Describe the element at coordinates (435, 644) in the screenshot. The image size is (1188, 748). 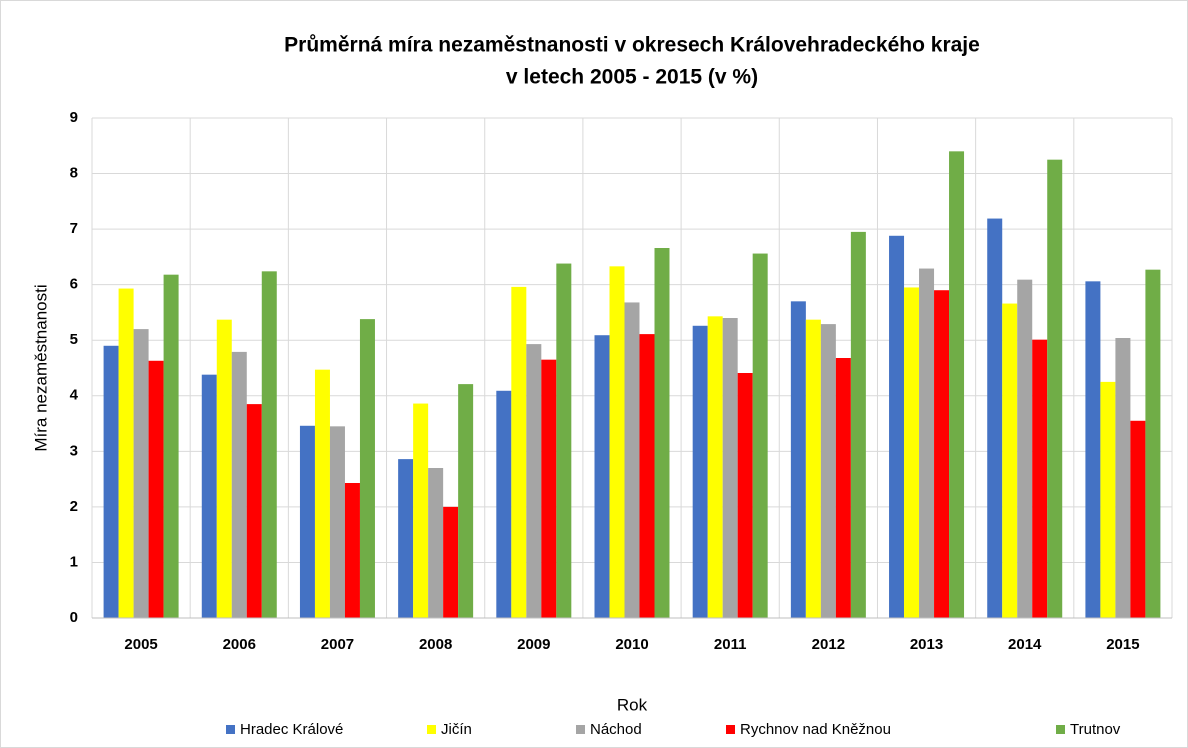
I see `x-tick-label: 2008` at that location.